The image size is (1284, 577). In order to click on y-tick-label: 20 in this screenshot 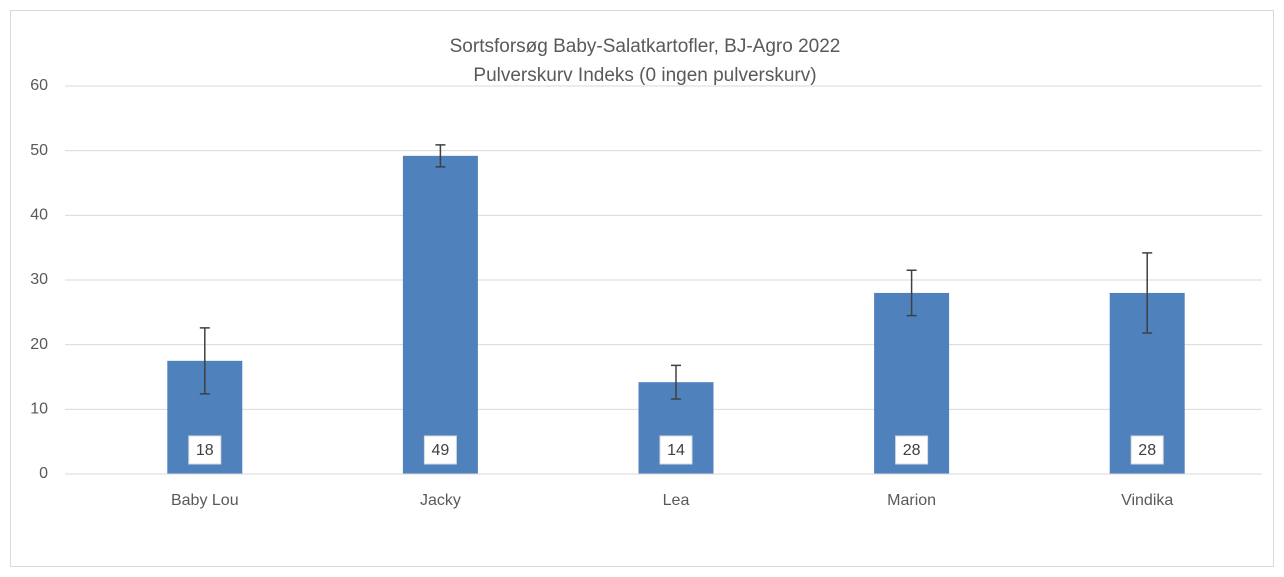, I will do `click(39, 344)`.